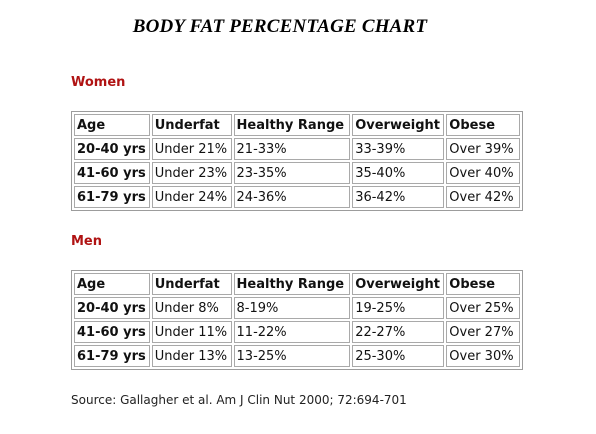  What do you see at coordinates (483, 308) in the screenshot?
I see `obese-cell: Over 25%` at bounding box center [483, 308].